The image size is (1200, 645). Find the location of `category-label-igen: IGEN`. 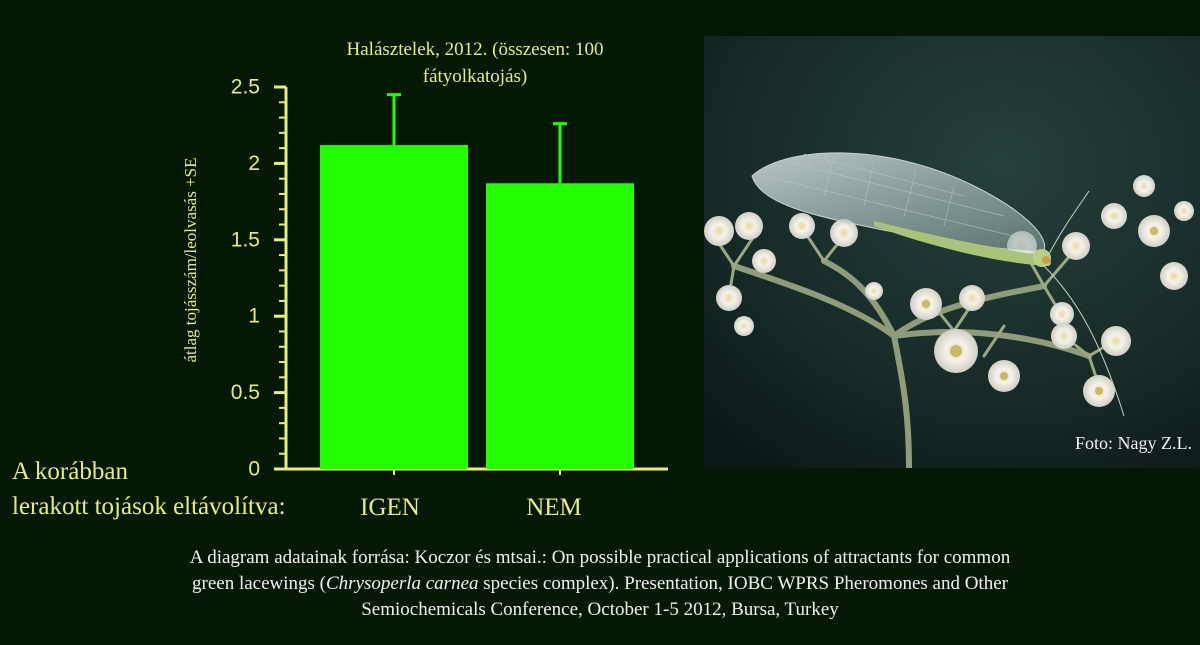

category-label-igen: IGEN is located at coordinates (390, 507).